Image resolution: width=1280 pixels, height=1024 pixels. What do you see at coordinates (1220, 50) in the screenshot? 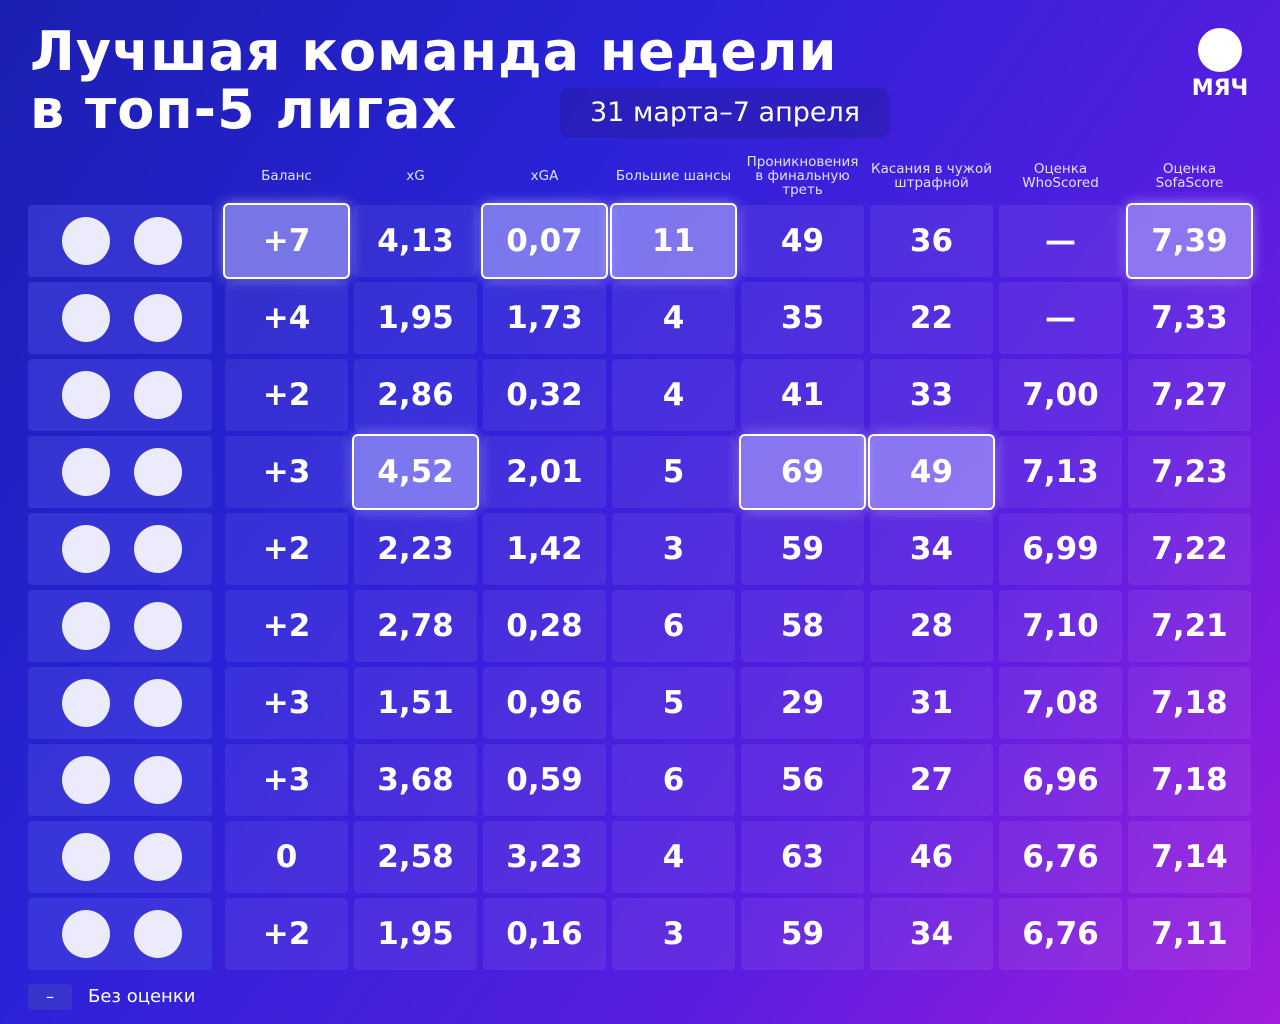
I see `brand-icon` at bounding box center [1220, 50].